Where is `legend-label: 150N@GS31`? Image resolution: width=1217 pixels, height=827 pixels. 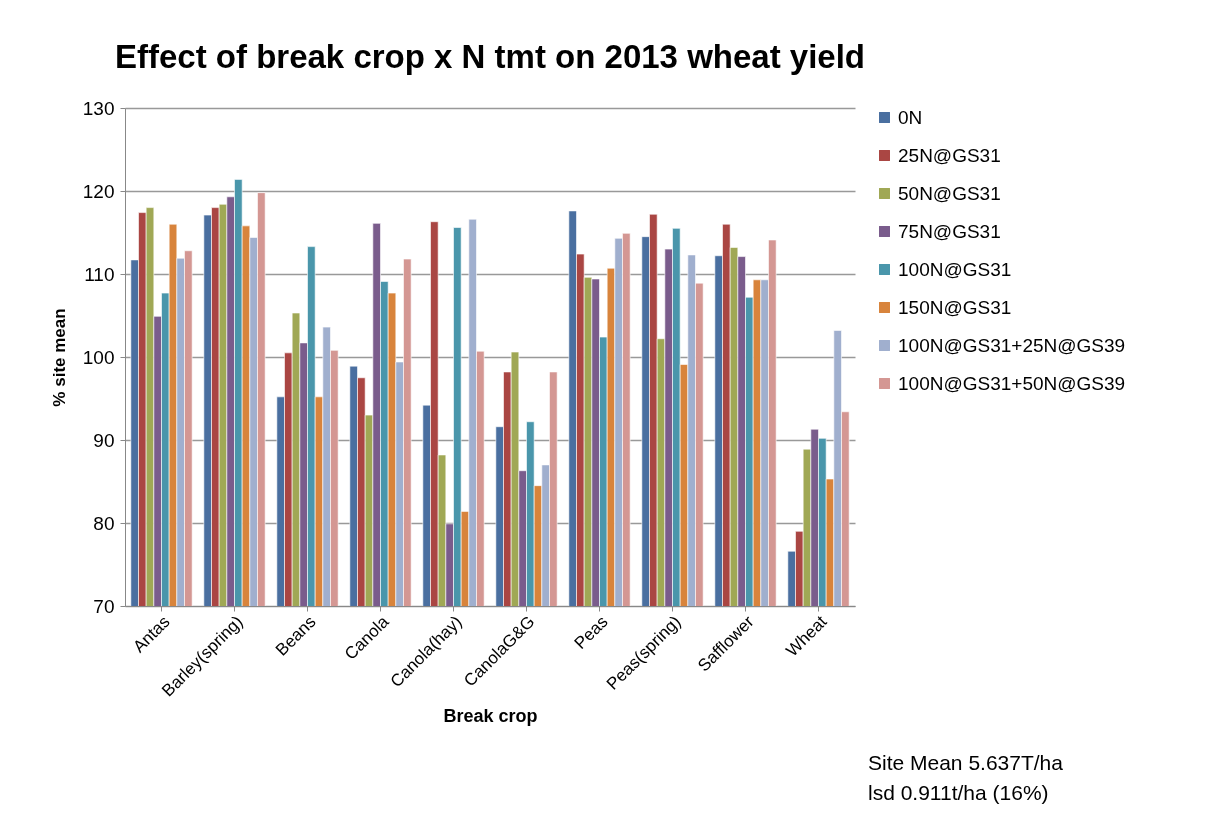
legend-label: 150N@GS31 is located at coordinates (955, 307).